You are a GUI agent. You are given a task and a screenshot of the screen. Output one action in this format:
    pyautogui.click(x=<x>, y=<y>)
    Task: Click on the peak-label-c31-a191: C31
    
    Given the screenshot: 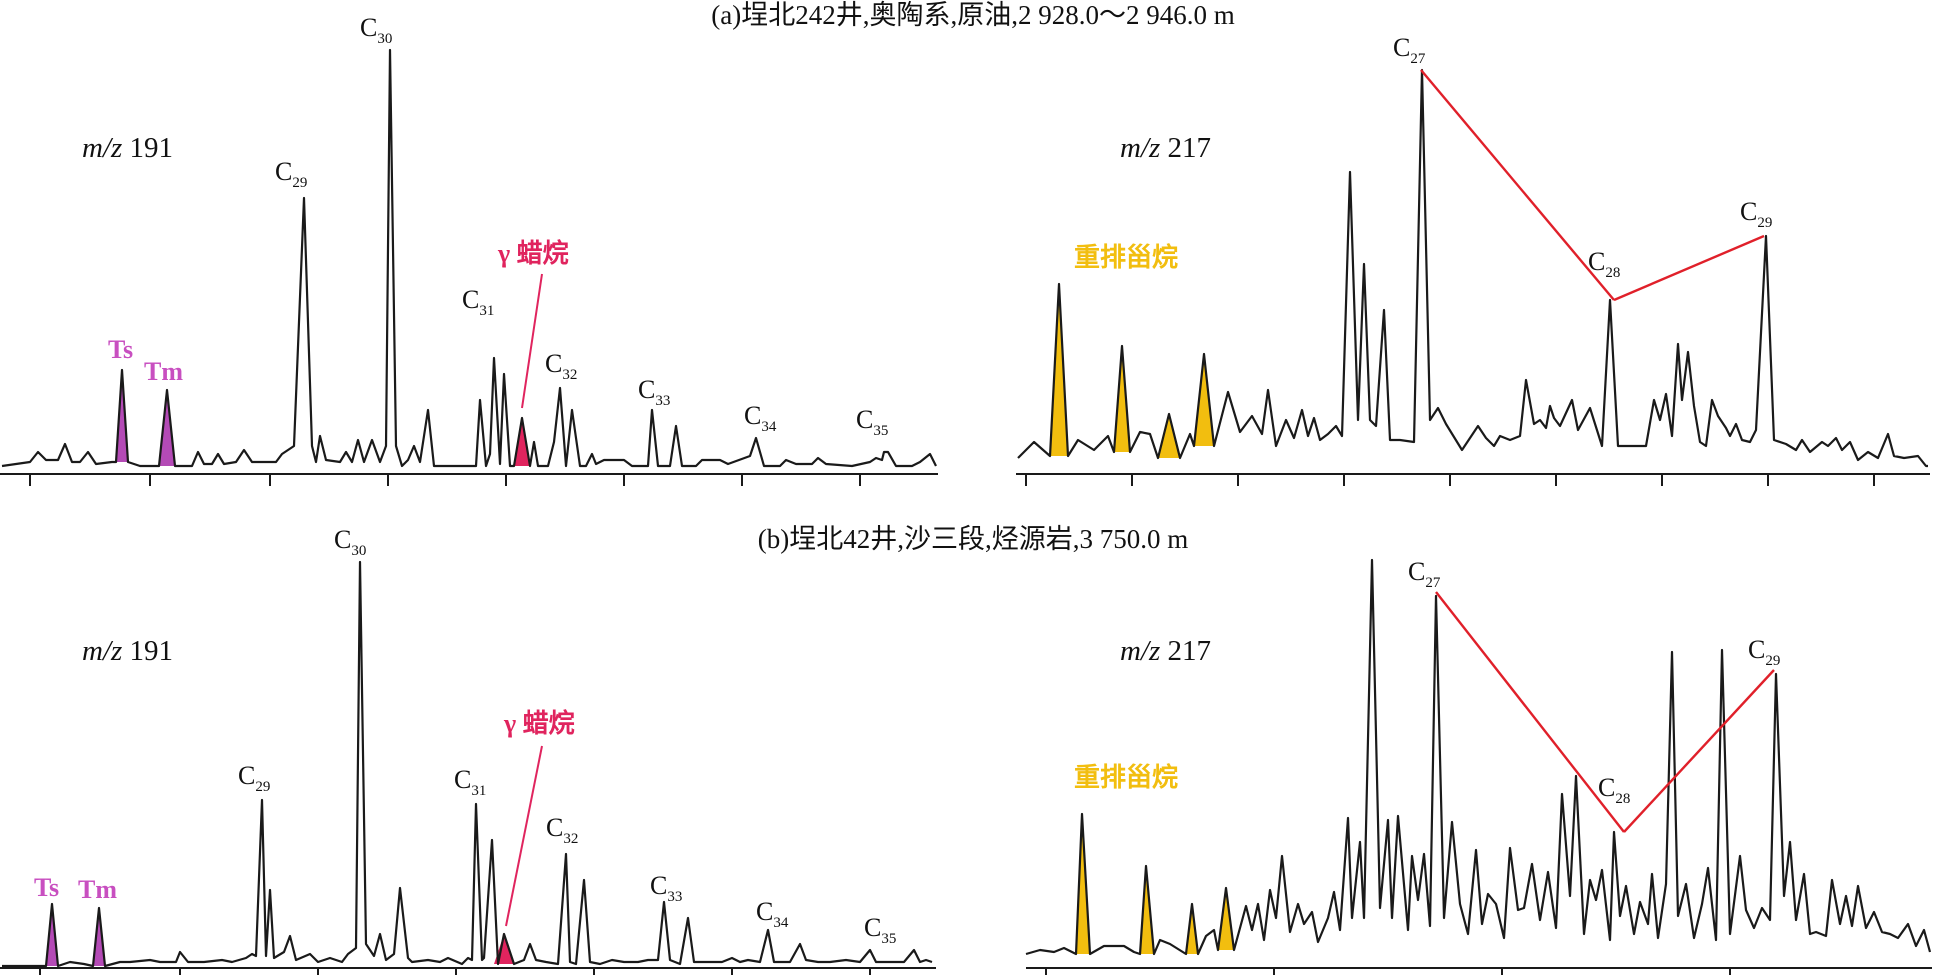 What is the action you would take?
    pyautogui.click(x=478, y=302)
    